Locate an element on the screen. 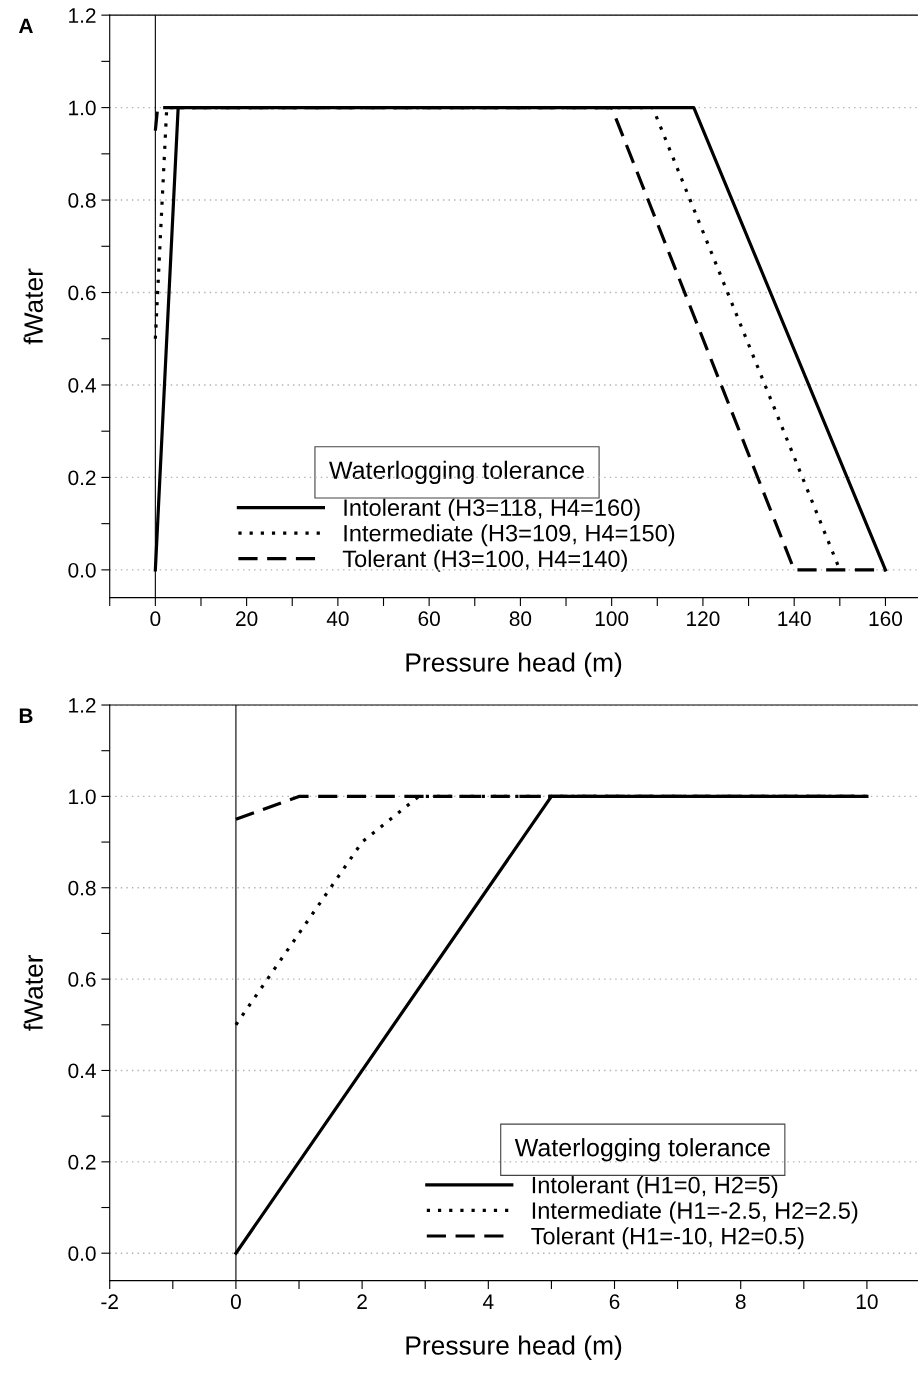  x-tick-label: 100 is located at coordinates (612, 619).